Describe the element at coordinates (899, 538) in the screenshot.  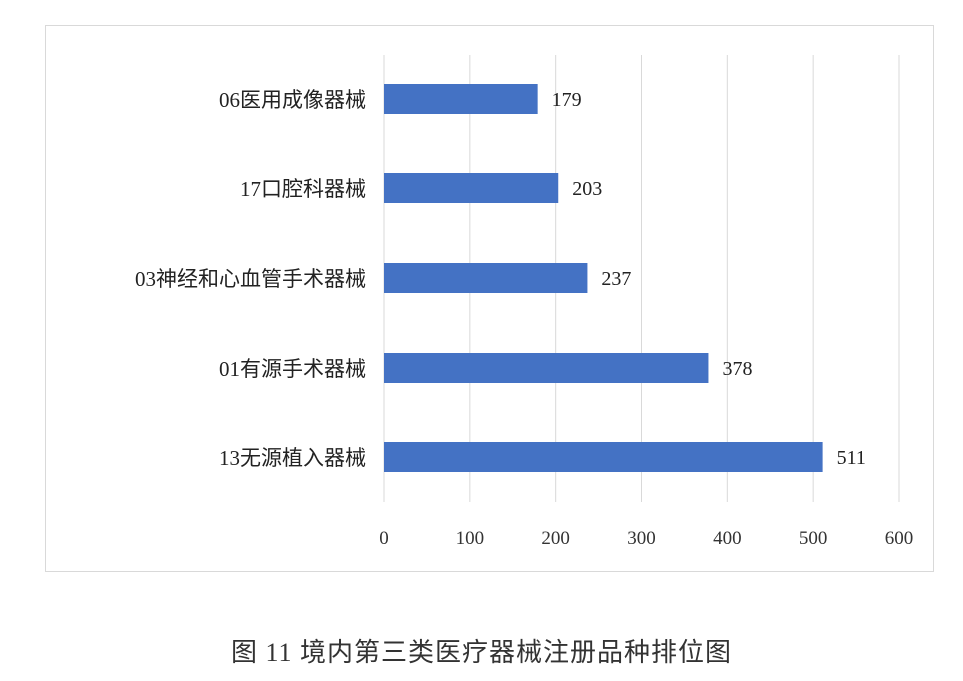
I see `x-tick-label: 600` at that location.